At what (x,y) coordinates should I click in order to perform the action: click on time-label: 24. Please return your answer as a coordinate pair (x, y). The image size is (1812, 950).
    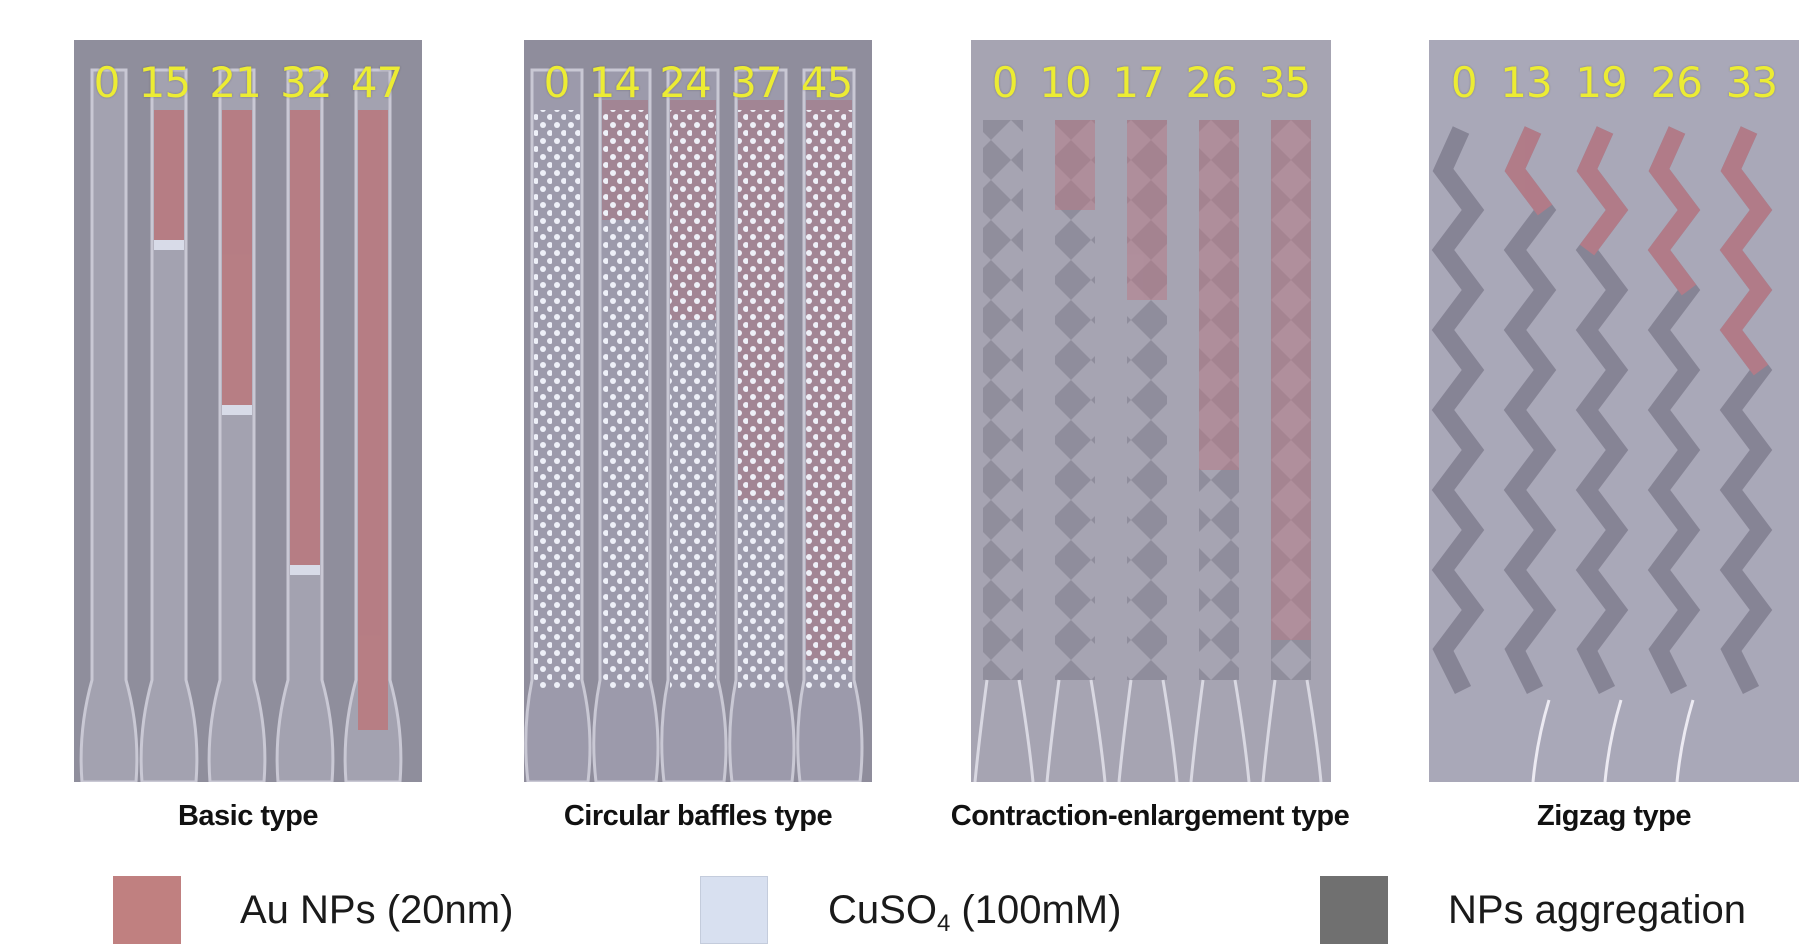
    Looking at the image, I should click on (685, 82).